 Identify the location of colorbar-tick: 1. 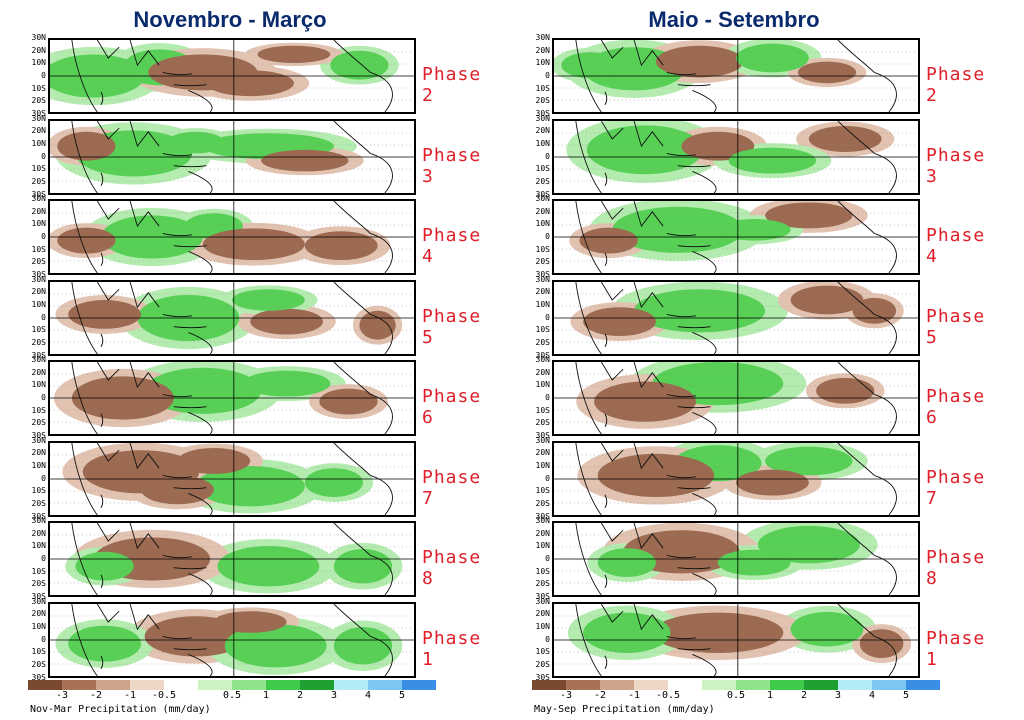
(770, 695).